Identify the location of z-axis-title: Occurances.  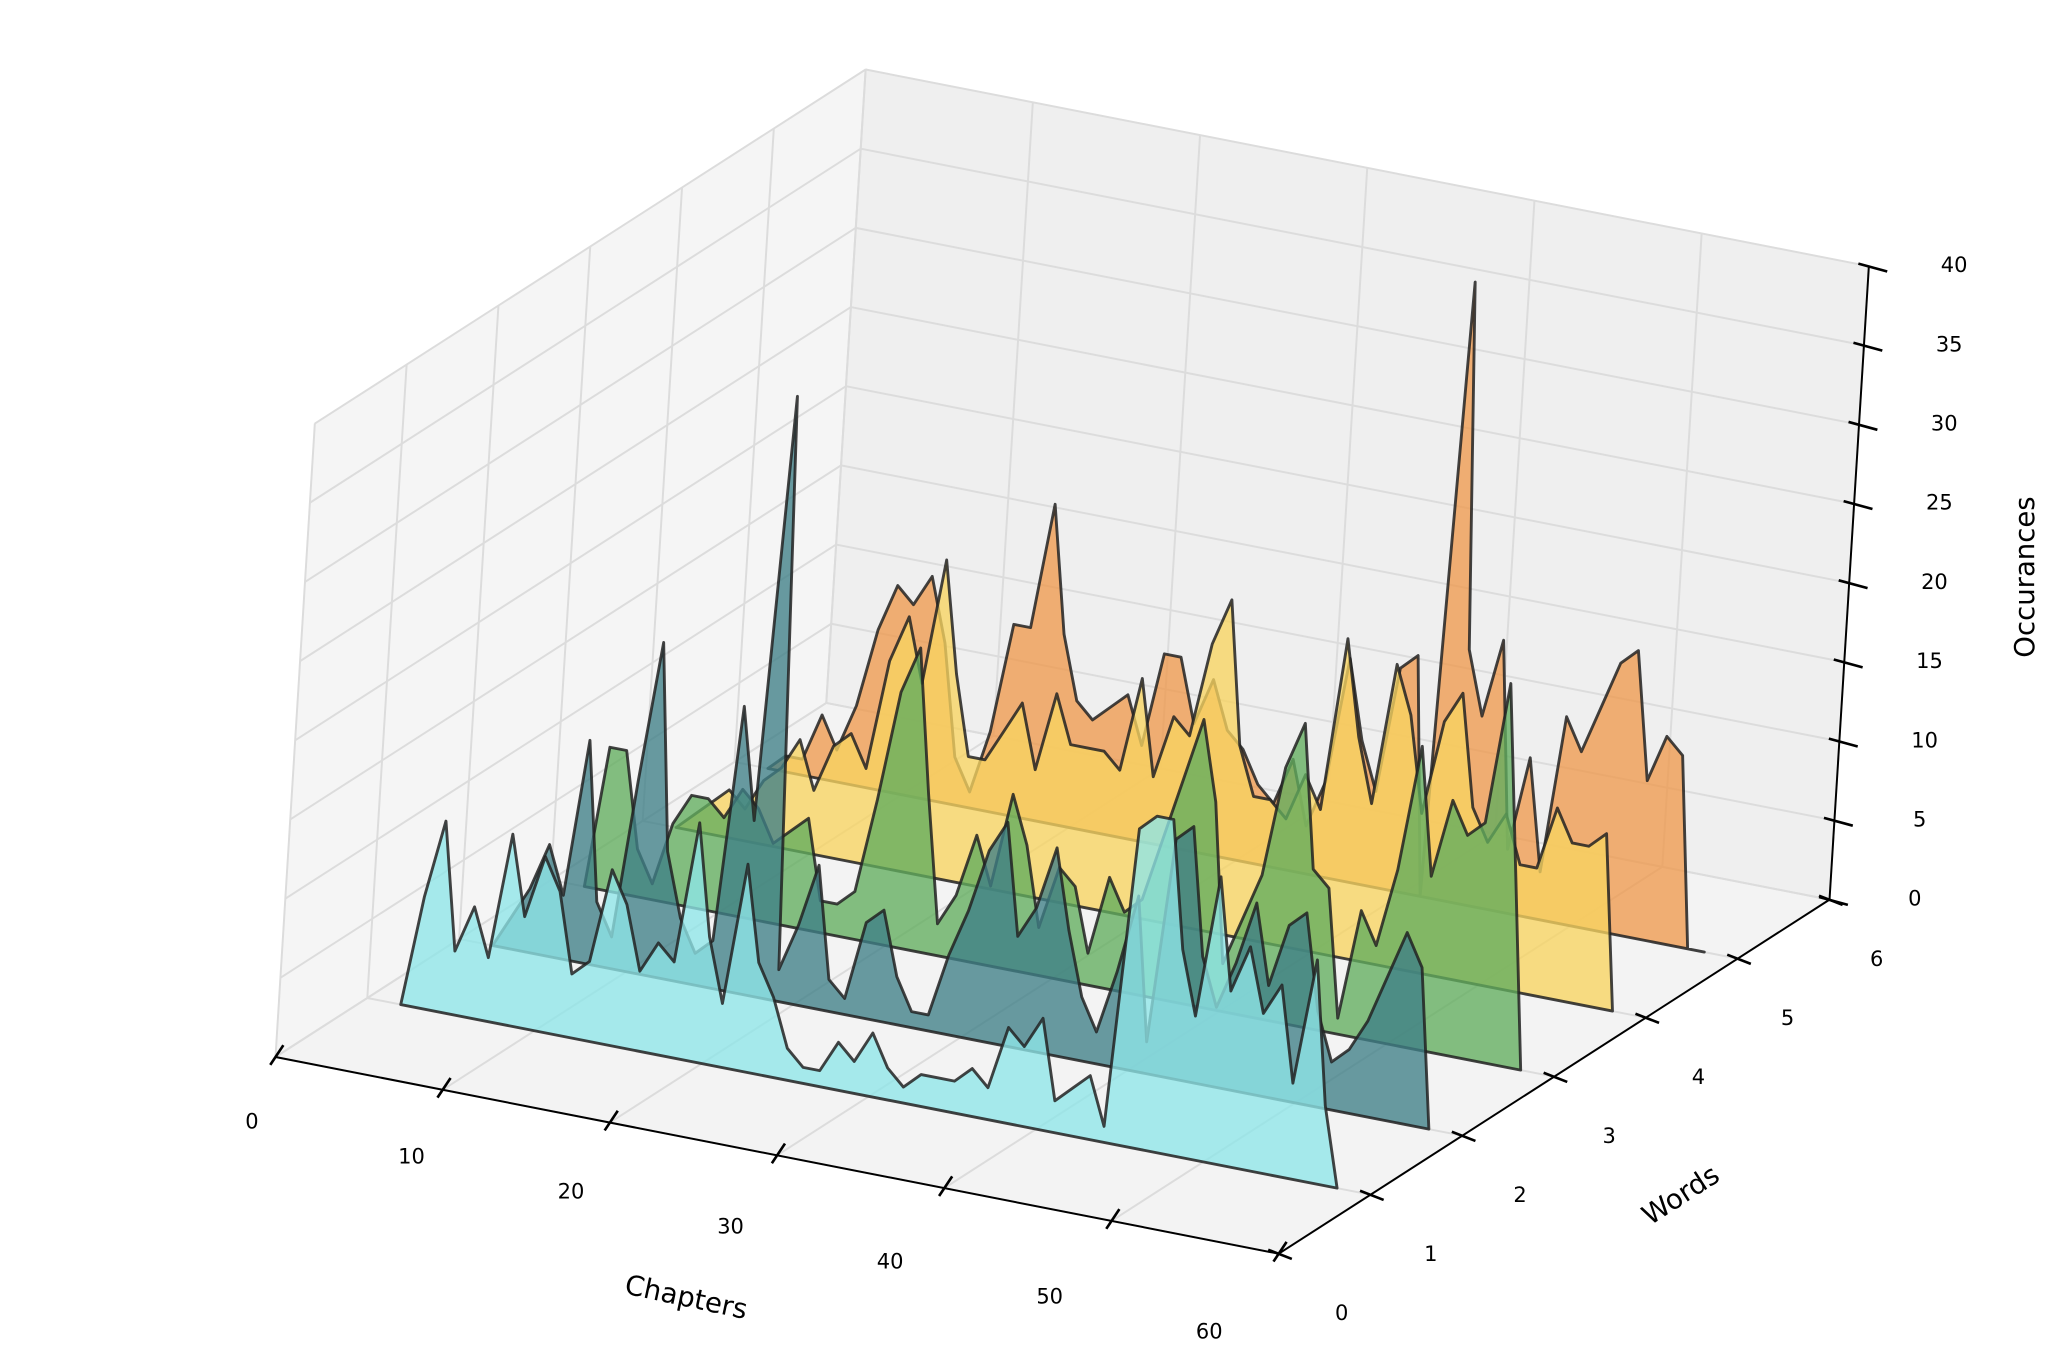
(2025, 576).